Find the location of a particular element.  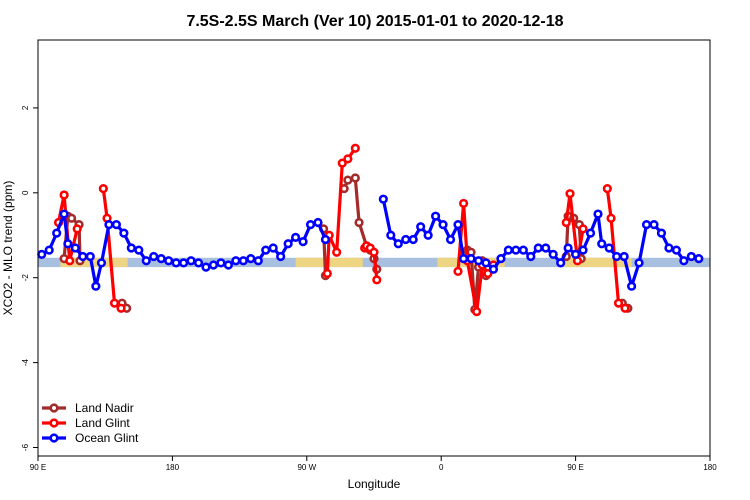

x-tick-label: 0 is located at coordinates (441, 467).